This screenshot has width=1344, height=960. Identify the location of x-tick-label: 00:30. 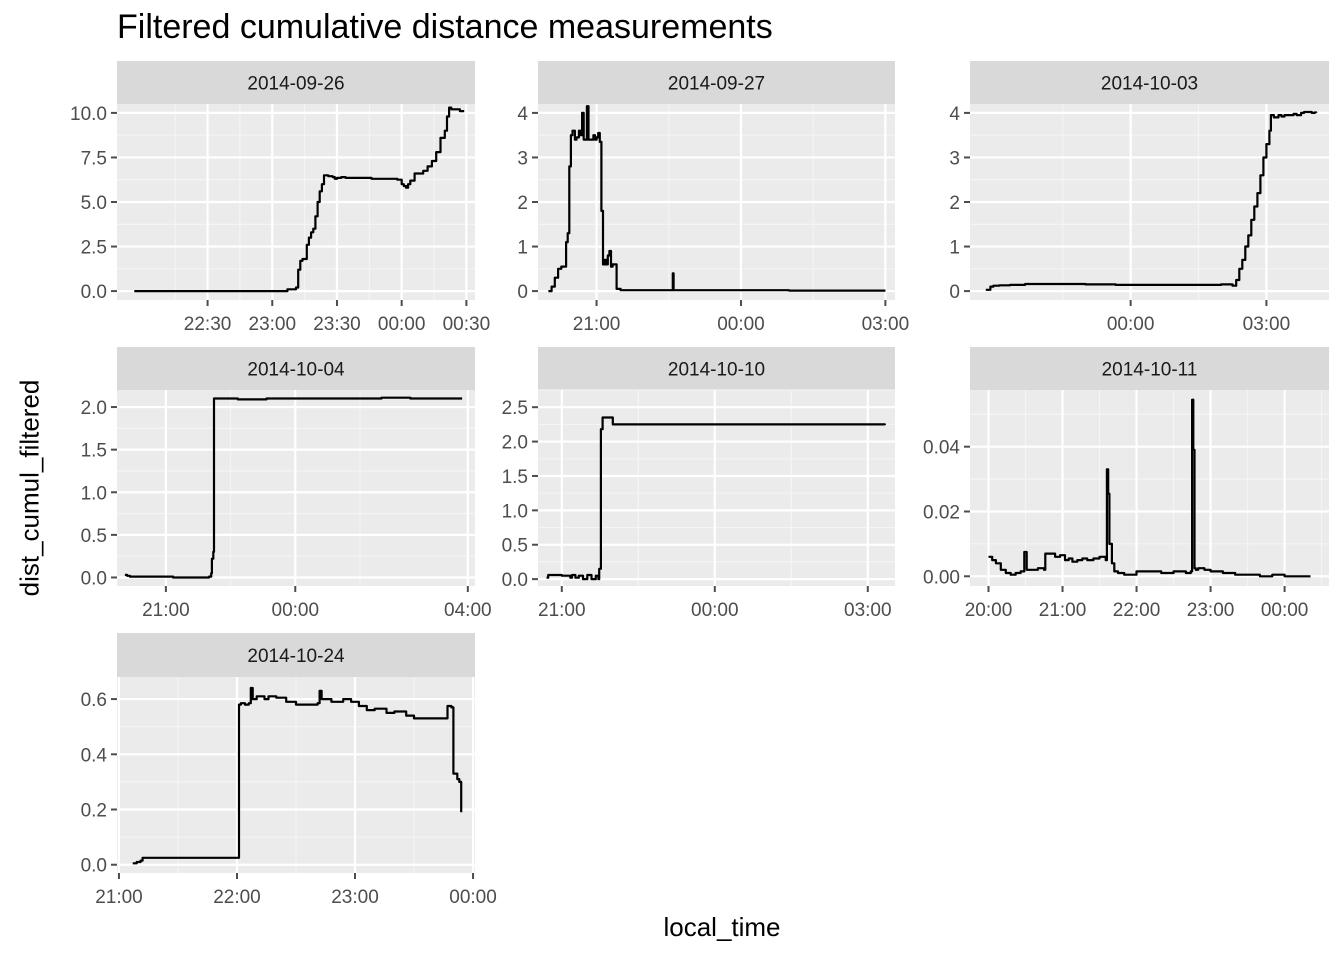
(467, 324).